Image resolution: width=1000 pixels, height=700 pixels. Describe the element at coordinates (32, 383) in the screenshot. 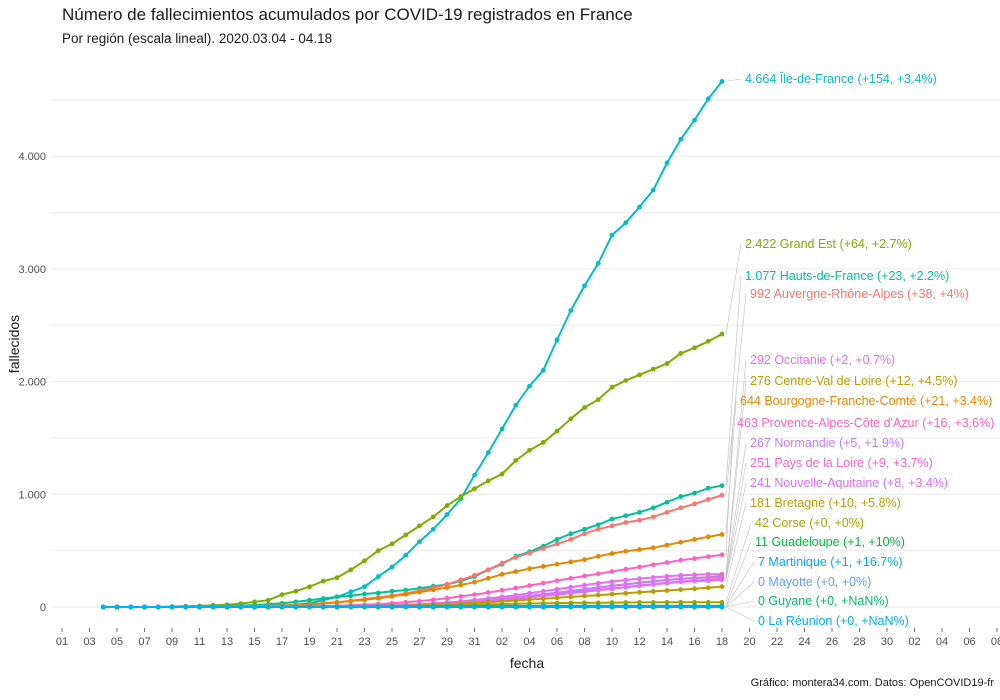

I see `y-tick-label: 2.000` at that location.